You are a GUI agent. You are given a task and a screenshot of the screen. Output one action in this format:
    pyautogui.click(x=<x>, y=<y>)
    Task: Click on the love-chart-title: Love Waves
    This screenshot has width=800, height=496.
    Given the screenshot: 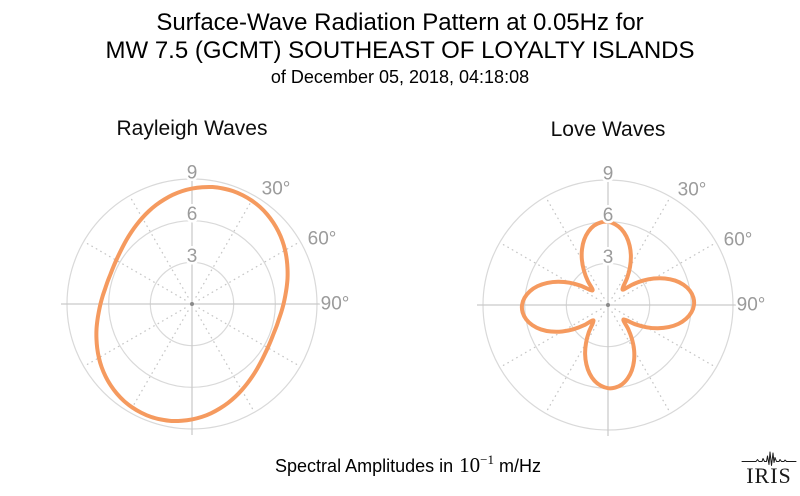 What is the action you would take?
    pyautogui.click(x=608, y=129)
    